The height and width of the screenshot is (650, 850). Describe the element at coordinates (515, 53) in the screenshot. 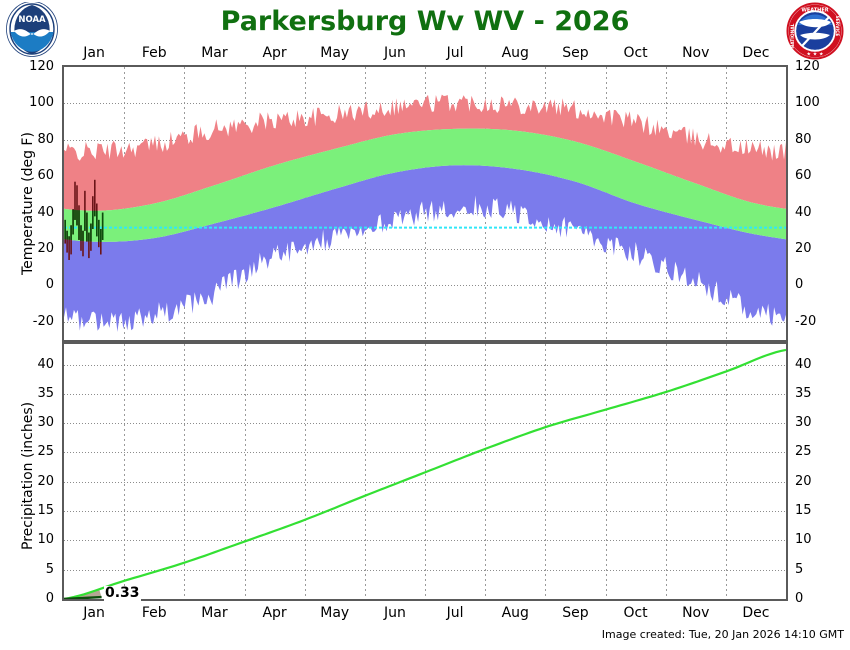

I see `temperature-xtick-aug: Aug` at that location.